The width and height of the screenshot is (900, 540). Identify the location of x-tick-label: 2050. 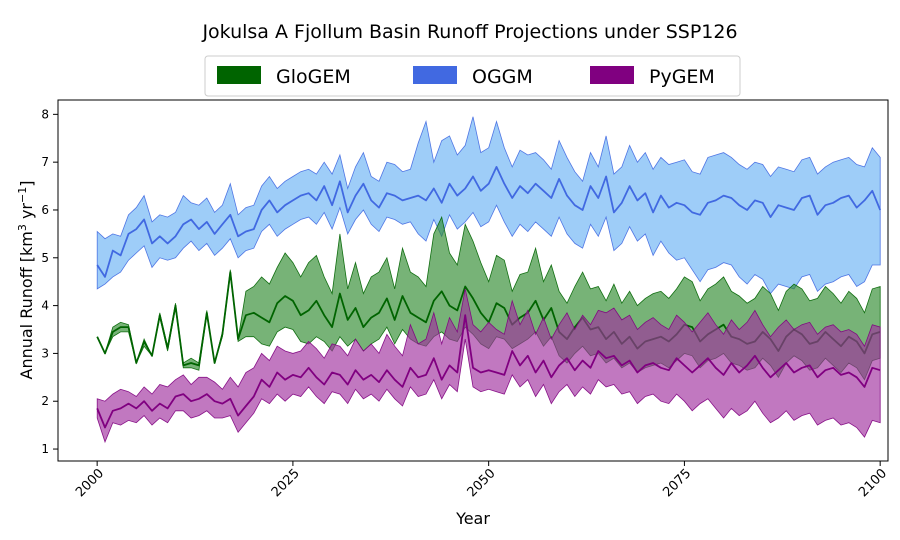
(482, 483).